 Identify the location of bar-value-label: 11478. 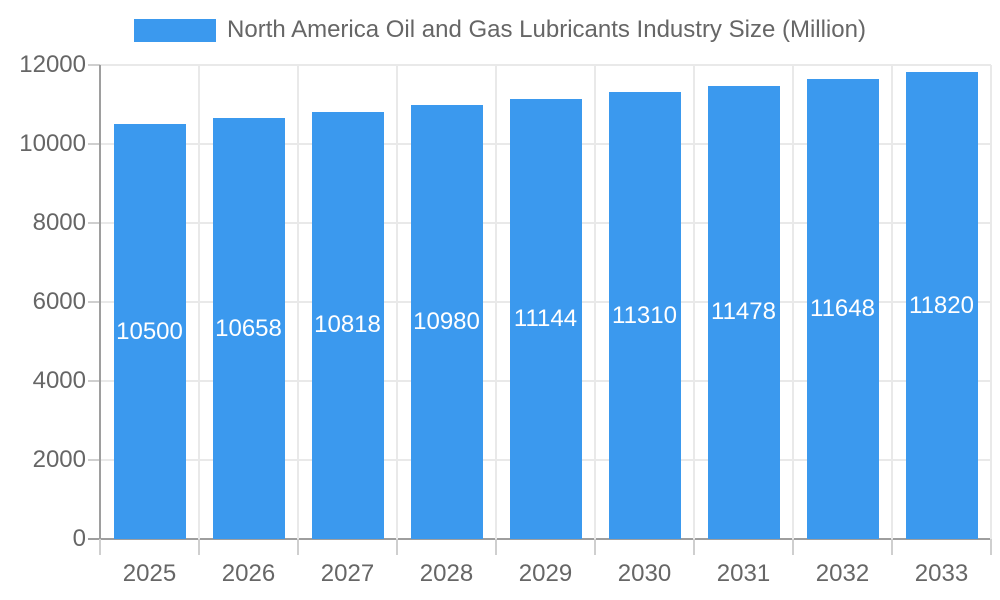
(743, 312).